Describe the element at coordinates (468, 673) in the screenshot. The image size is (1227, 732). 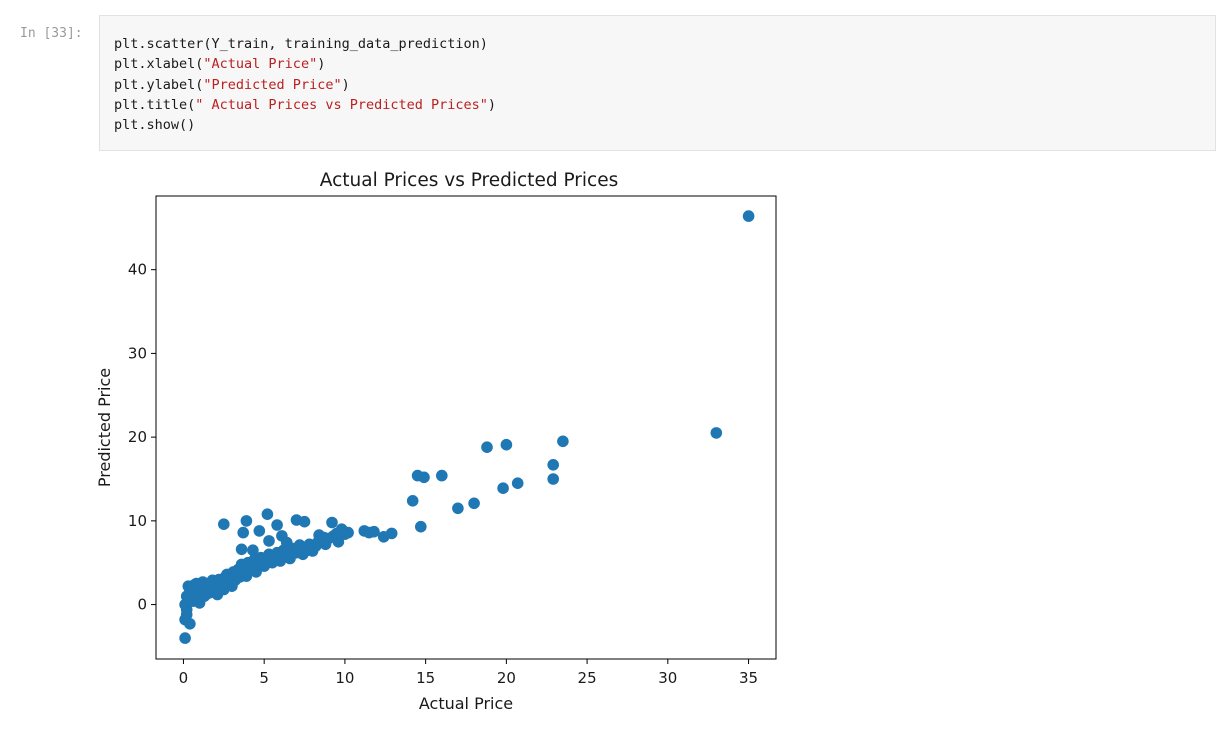
I see `x-axis: 0 5 10 15 20 25 30 35` at that location.